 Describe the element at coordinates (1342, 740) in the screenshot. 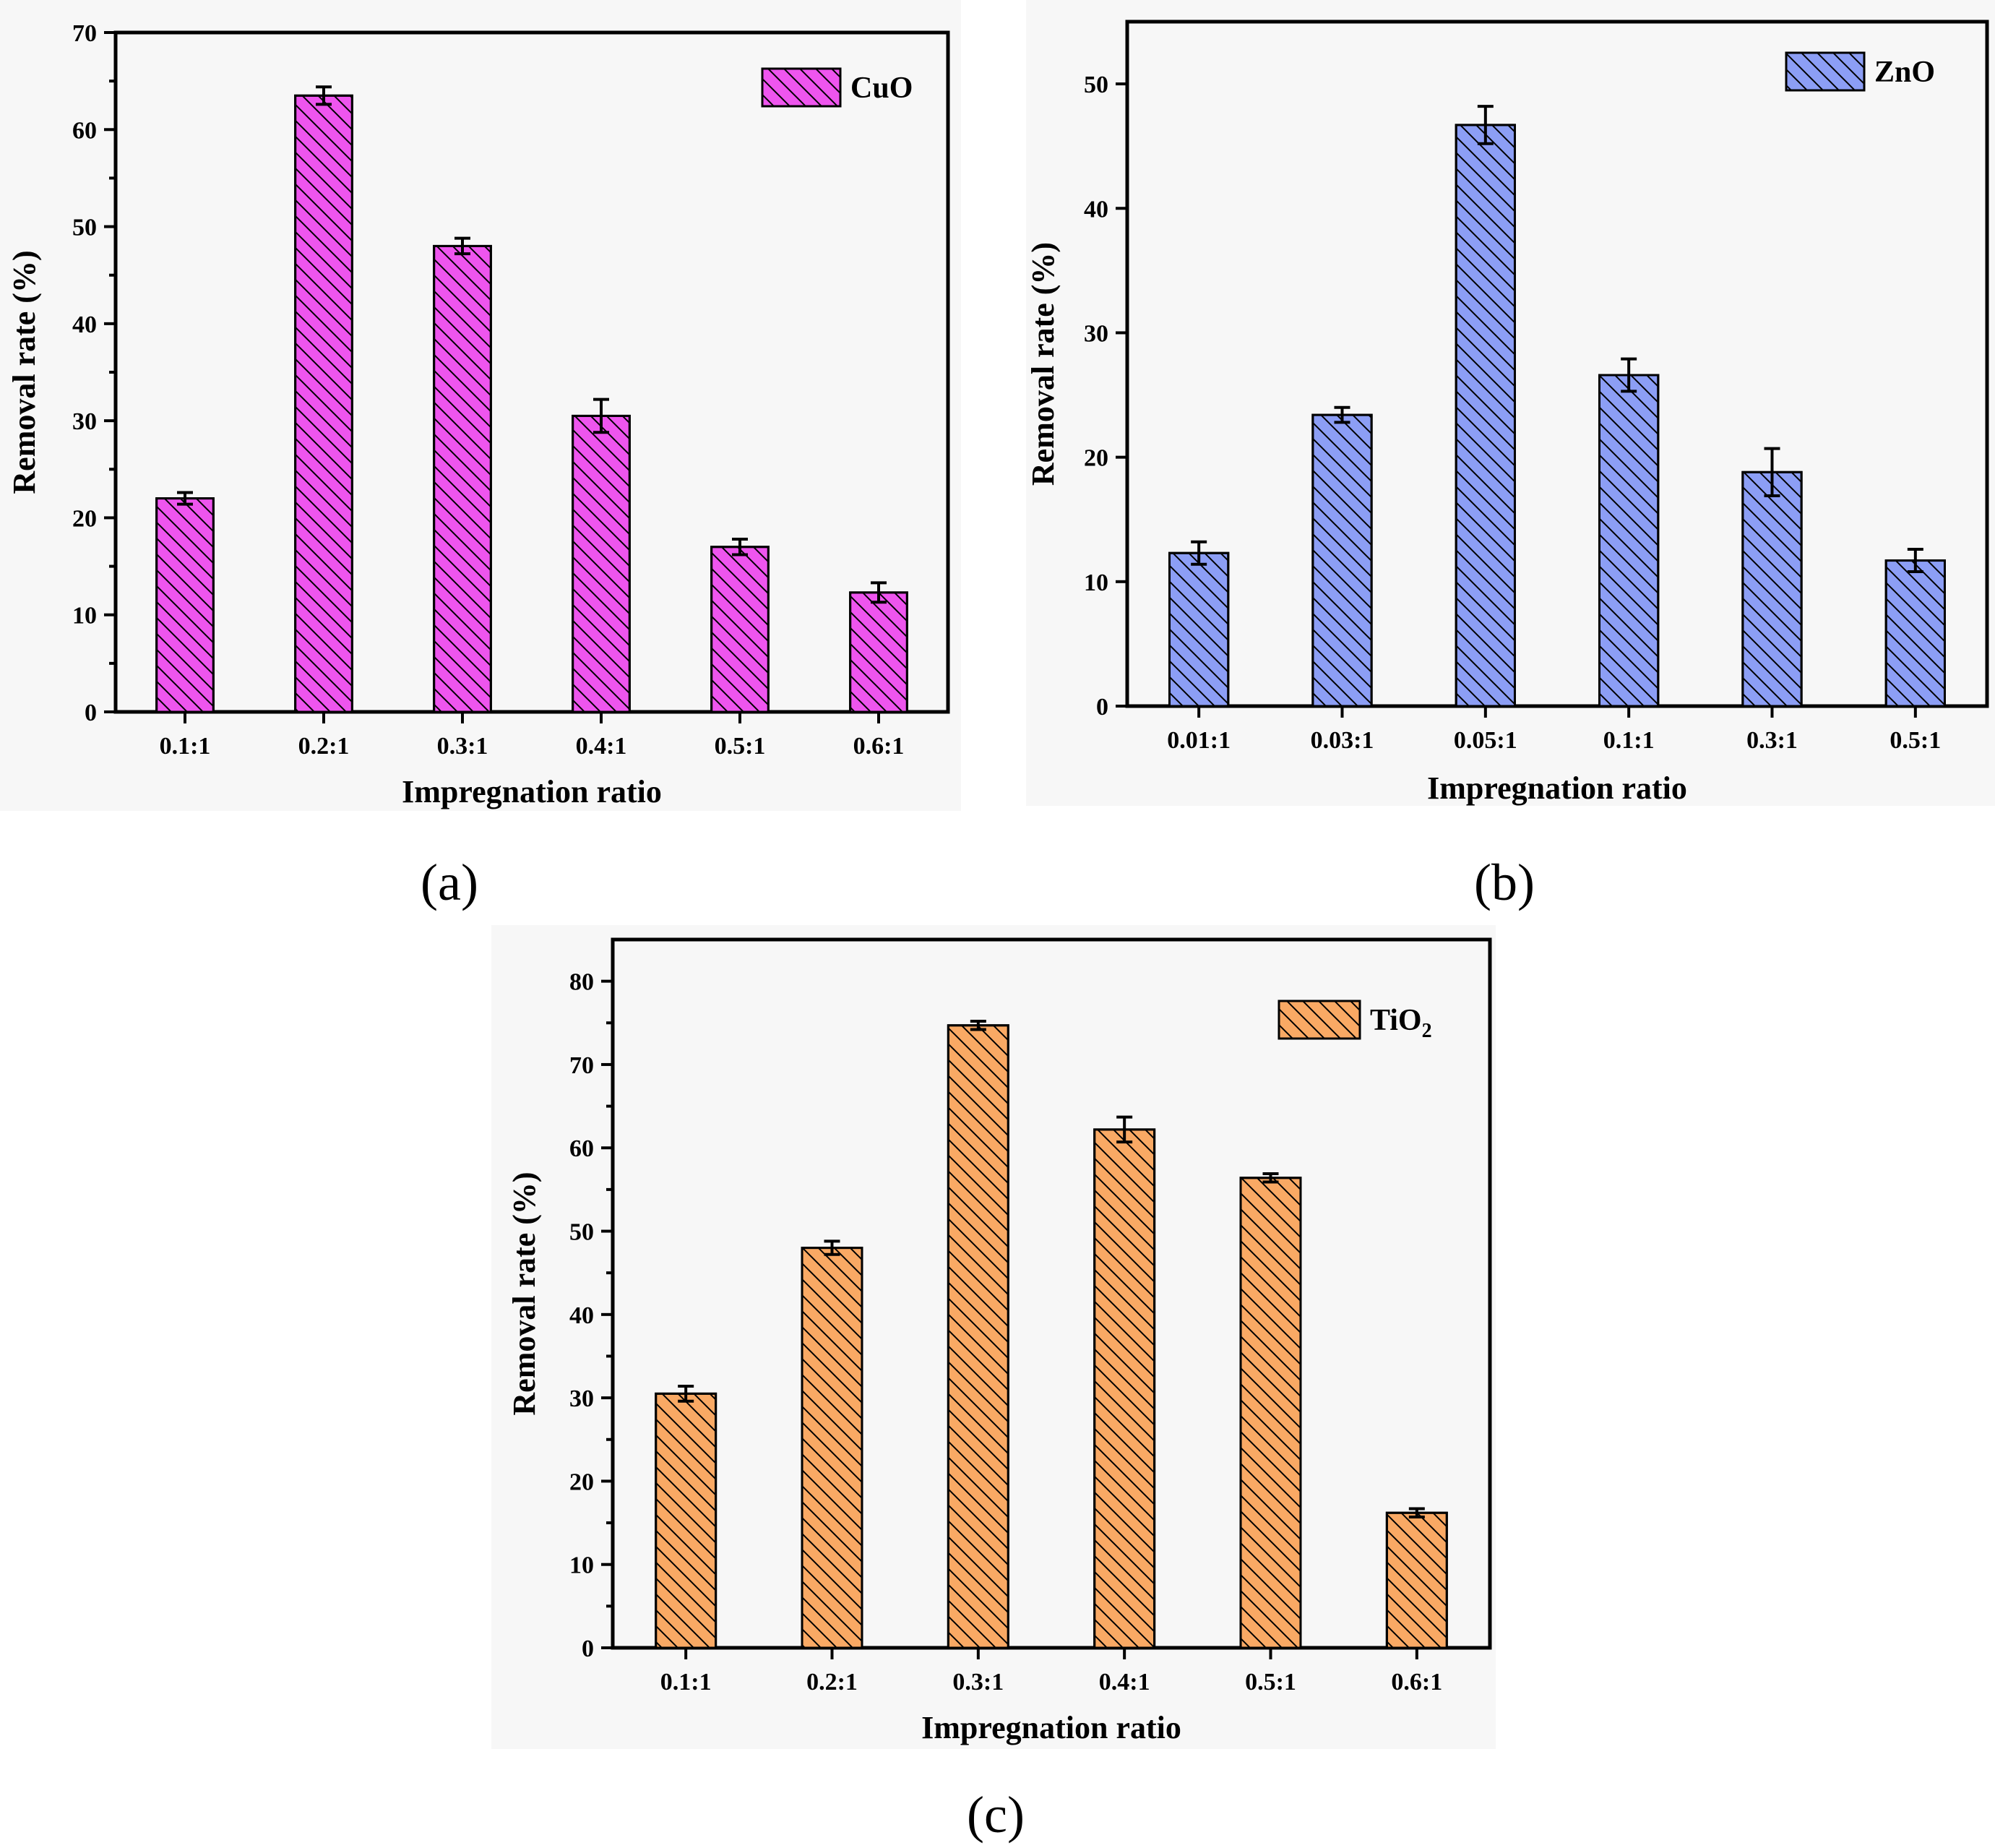

I see `x-tick-label: 0.03:1` at that location.